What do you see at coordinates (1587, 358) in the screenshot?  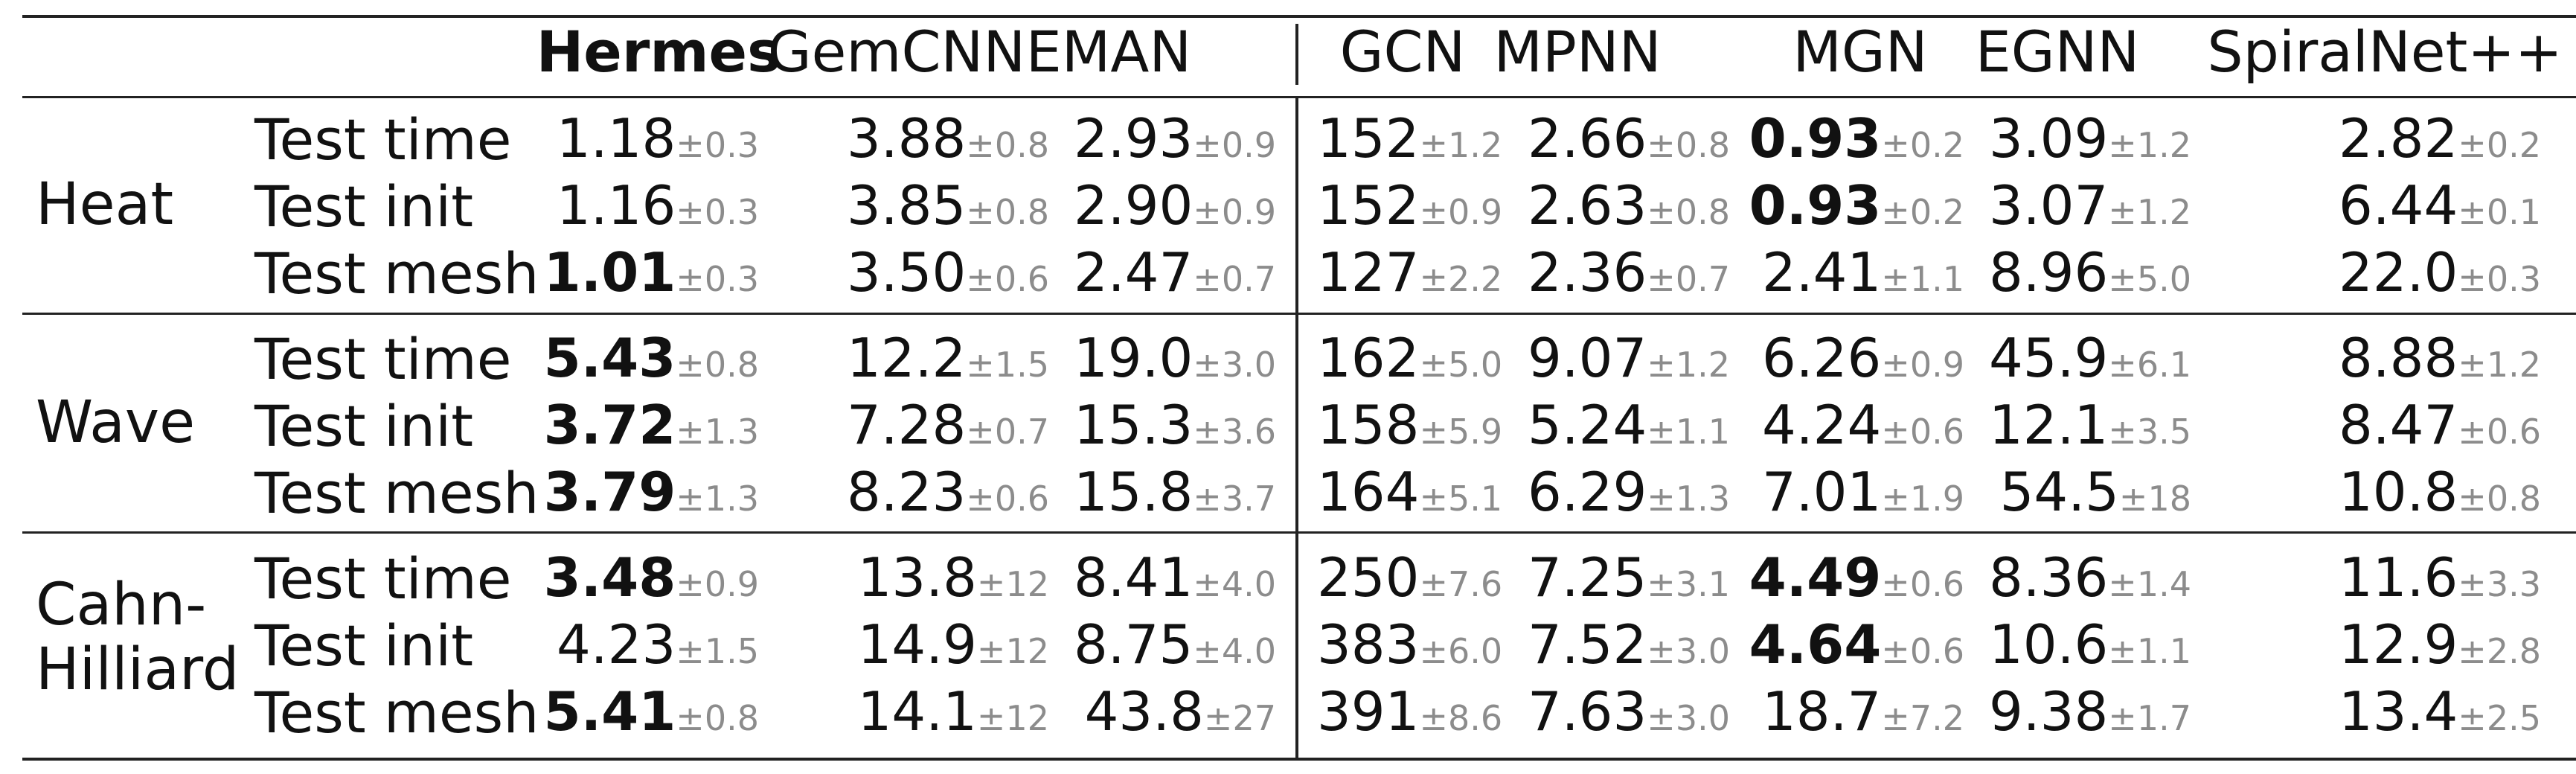 I see `cell-value: 9.07` at bounding box center [1587, 358].